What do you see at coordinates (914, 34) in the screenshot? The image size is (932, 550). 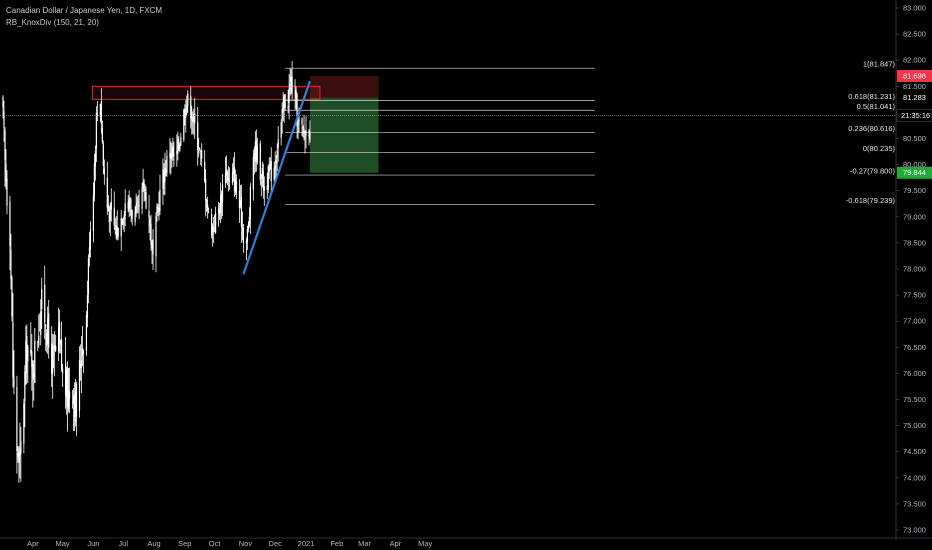 I see `price-tick-label: 82.500` at bounding box center [914, 34].